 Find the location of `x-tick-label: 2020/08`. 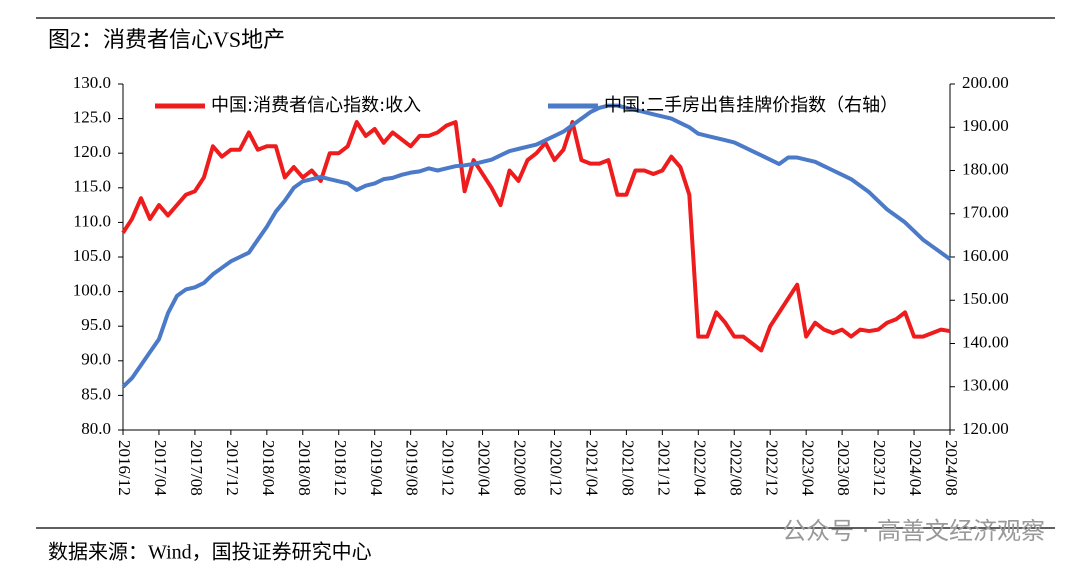

x-tick-label: 2020/08 is located at coordinates (520, 468).